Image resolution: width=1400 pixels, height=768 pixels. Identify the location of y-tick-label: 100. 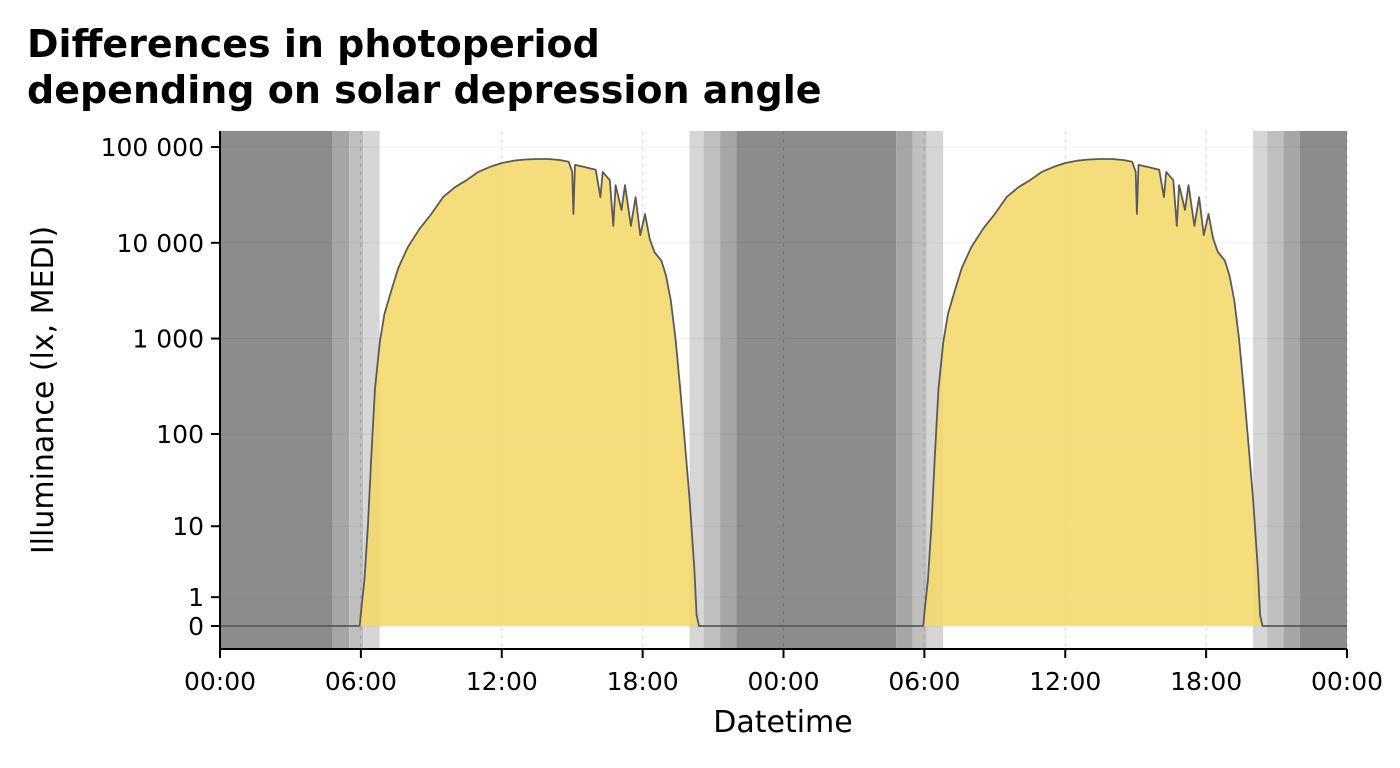
(180, 434).